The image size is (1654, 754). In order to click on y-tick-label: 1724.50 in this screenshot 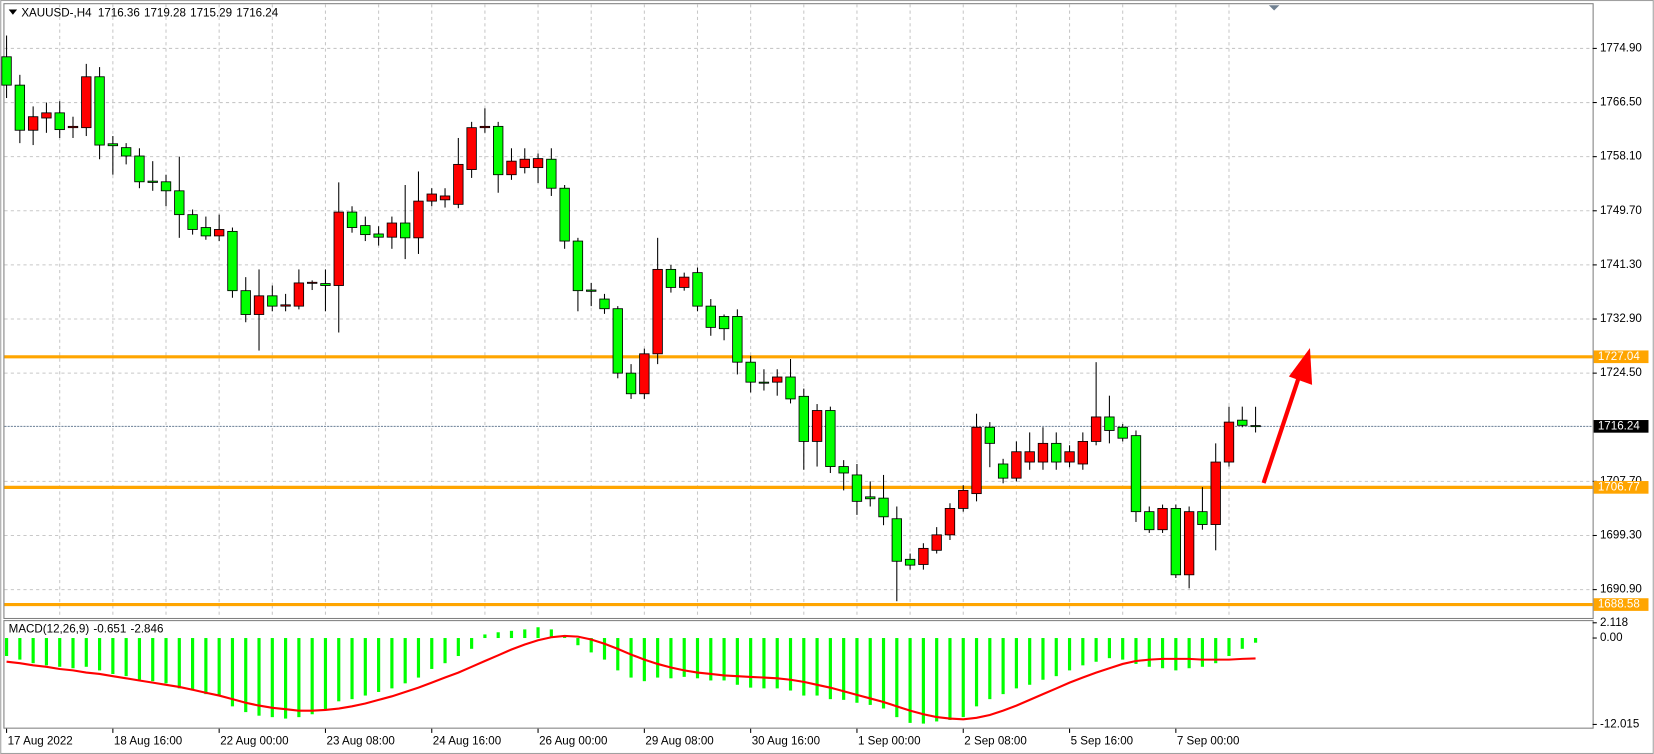, I will do `click(1621, 372)`.